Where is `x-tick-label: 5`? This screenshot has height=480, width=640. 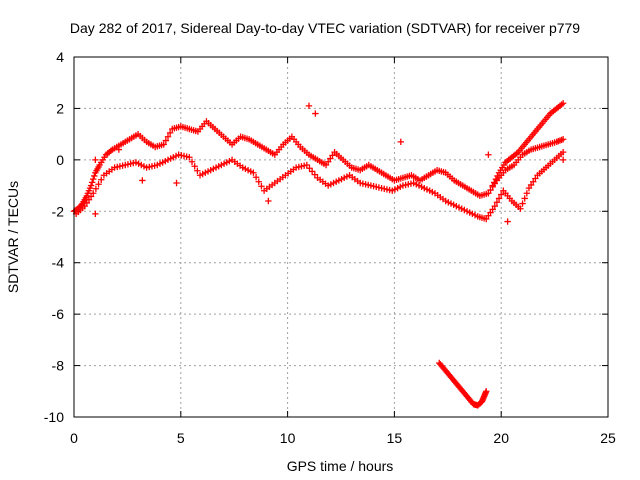 x-tick-label: 5 is located at coordinates (181, 438).